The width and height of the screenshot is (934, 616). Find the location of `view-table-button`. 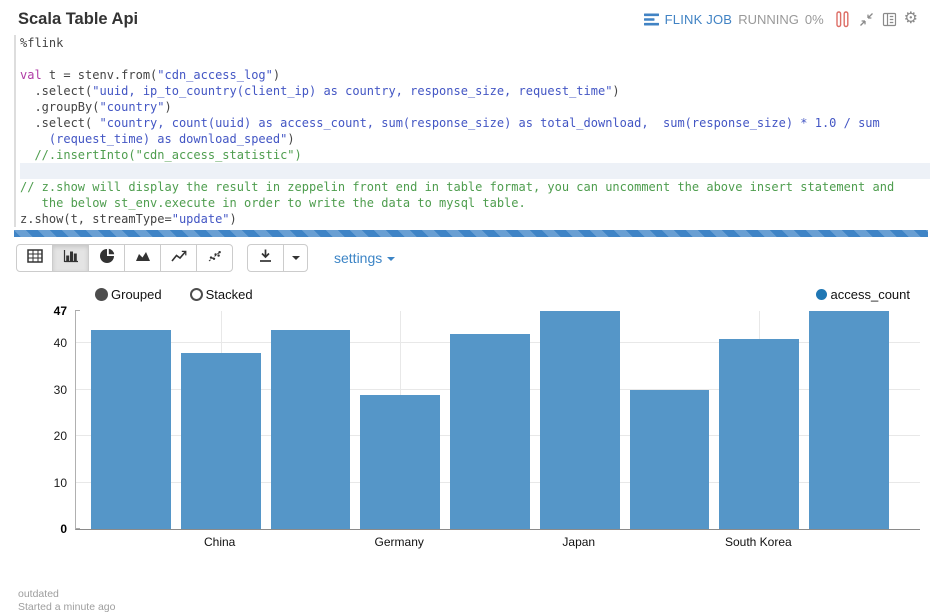

view-table-button is located at coordinates (34, 258).